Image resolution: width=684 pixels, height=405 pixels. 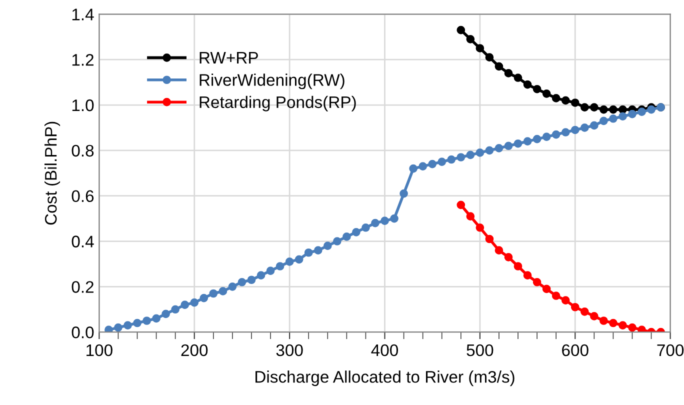 What do you see at coordinates (83, 60) in the screenshot?
I see `y-tick-label: 1.2` at bounding box center [83, 60].